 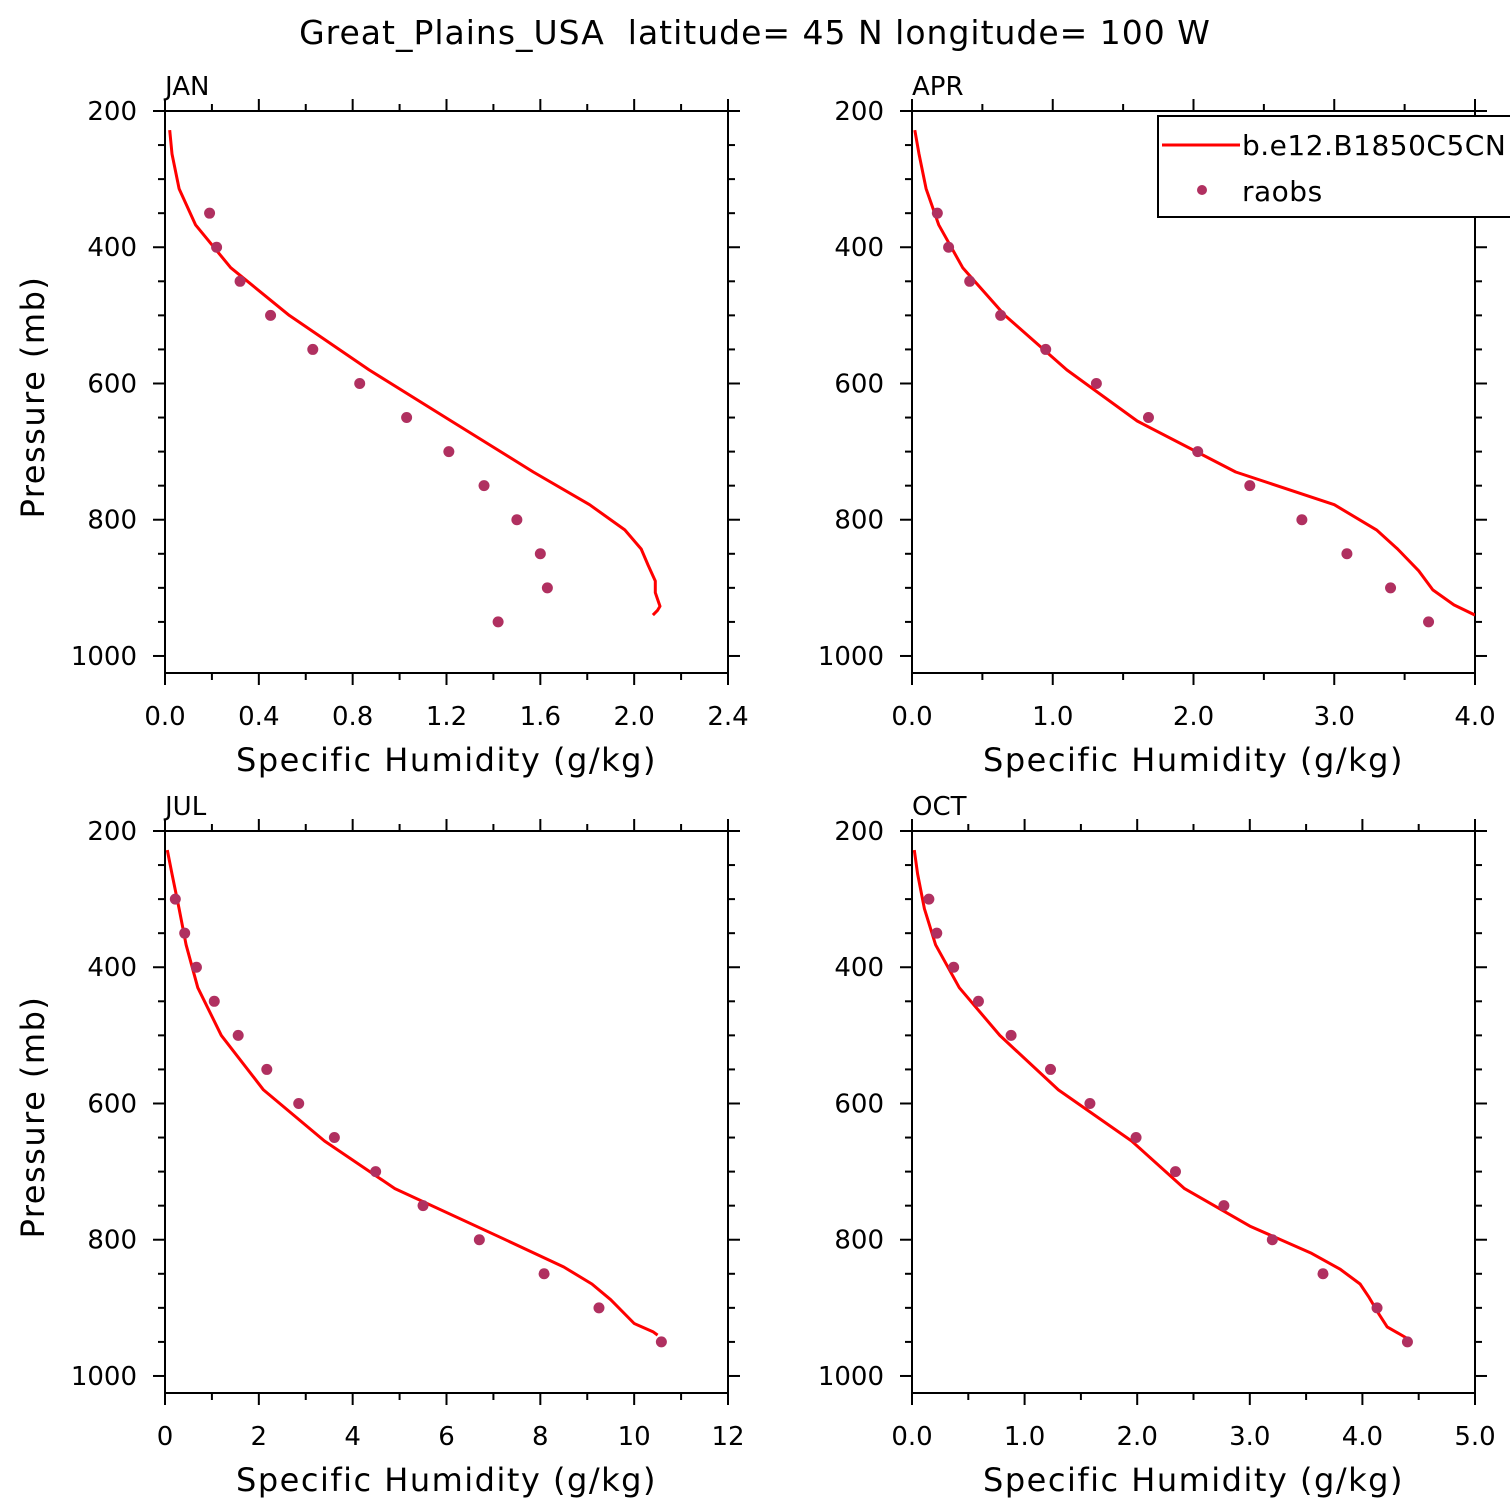 I want to click on x-axis-label: Specific Humidity (g/kg), so click(x=446, y=760).